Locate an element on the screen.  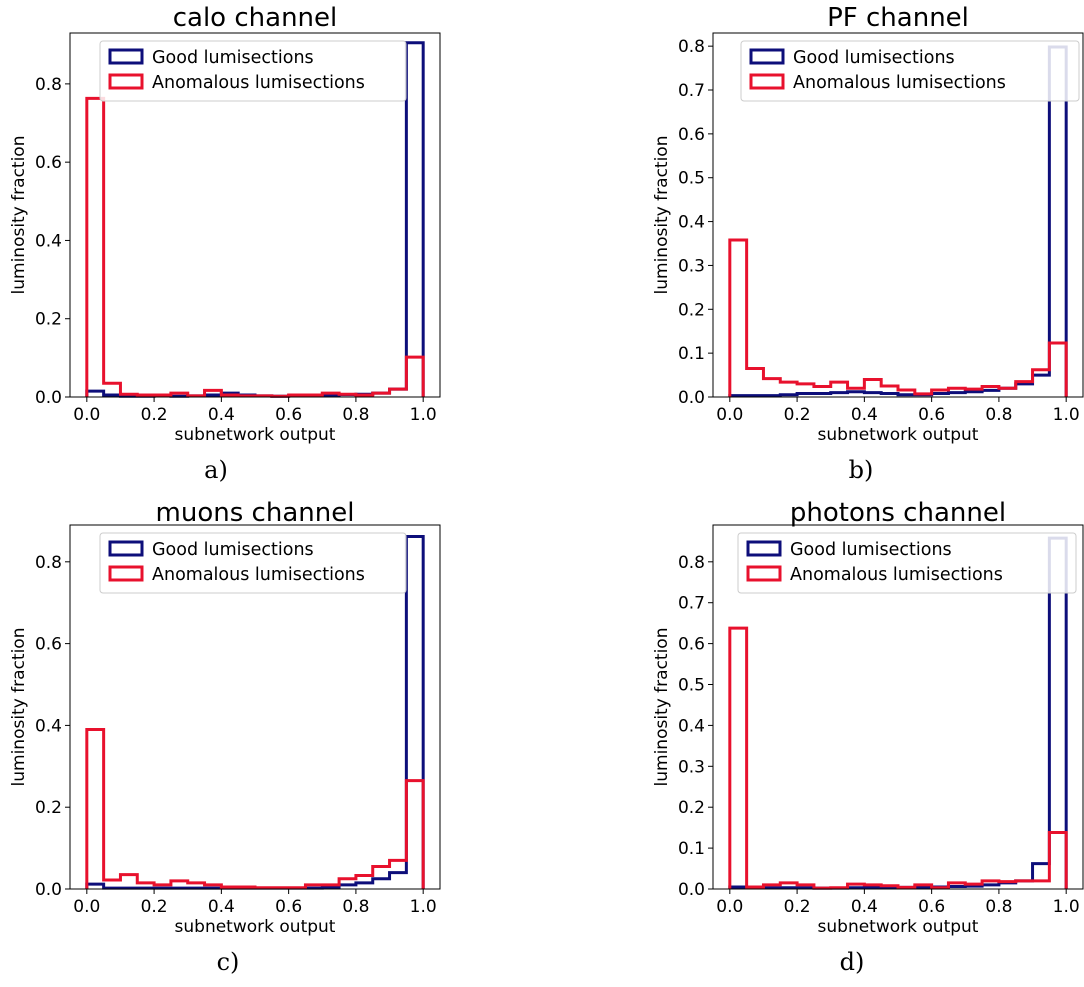
chart-title: PF channel is located at coordinates (898, 18).